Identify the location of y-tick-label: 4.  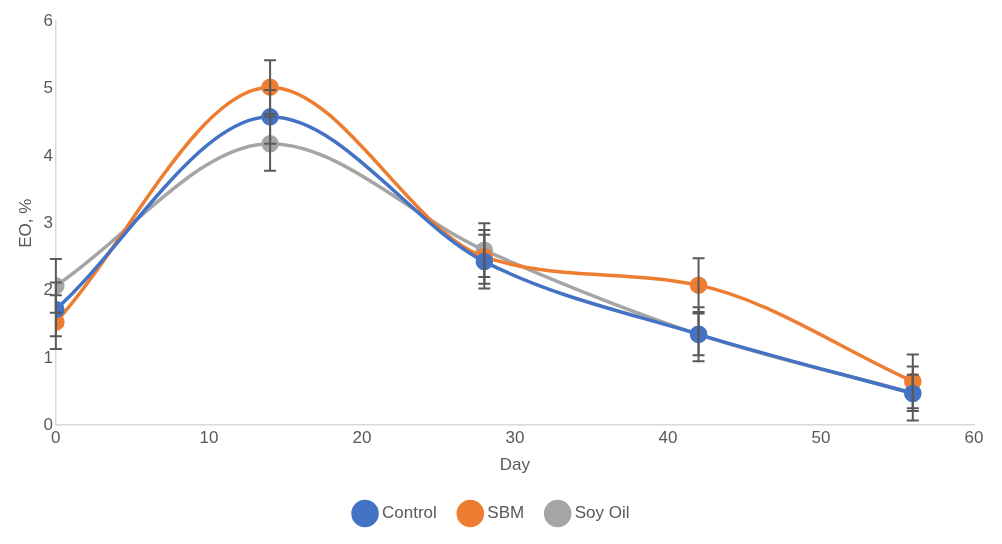
(48, 155).